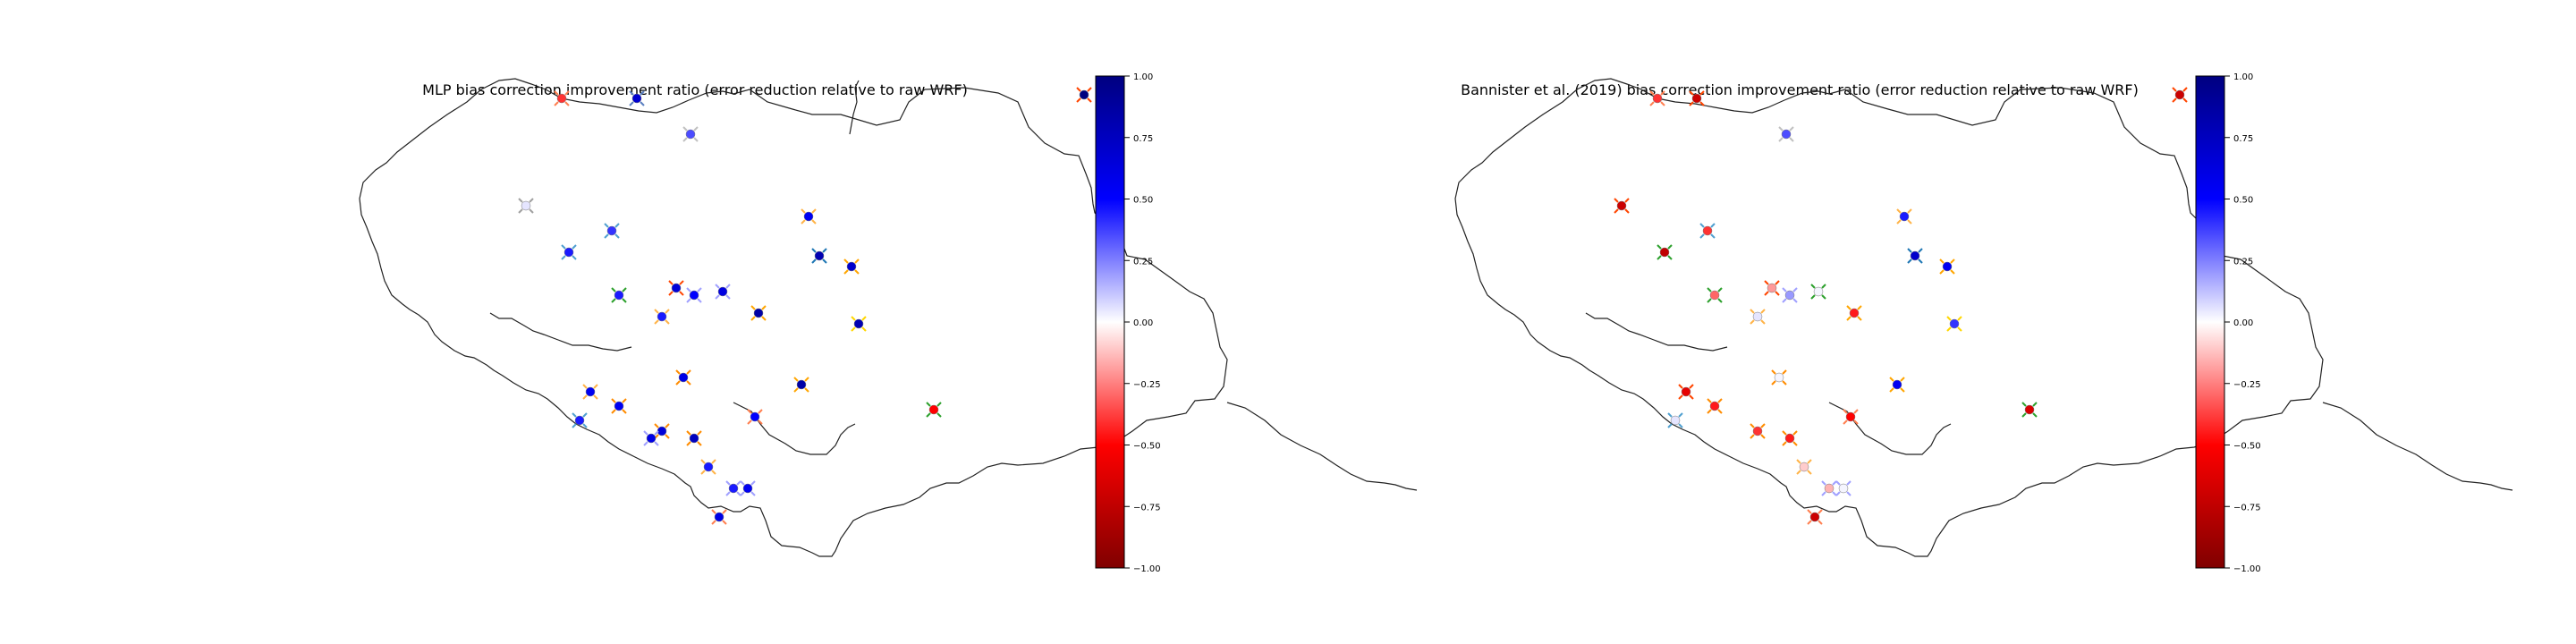 This screenshot has height=644, width=2576. What do you see at coordinates (854, 107) in the screenshot?
I see `mlp-boundary-north` at bounding box center [854, 107].